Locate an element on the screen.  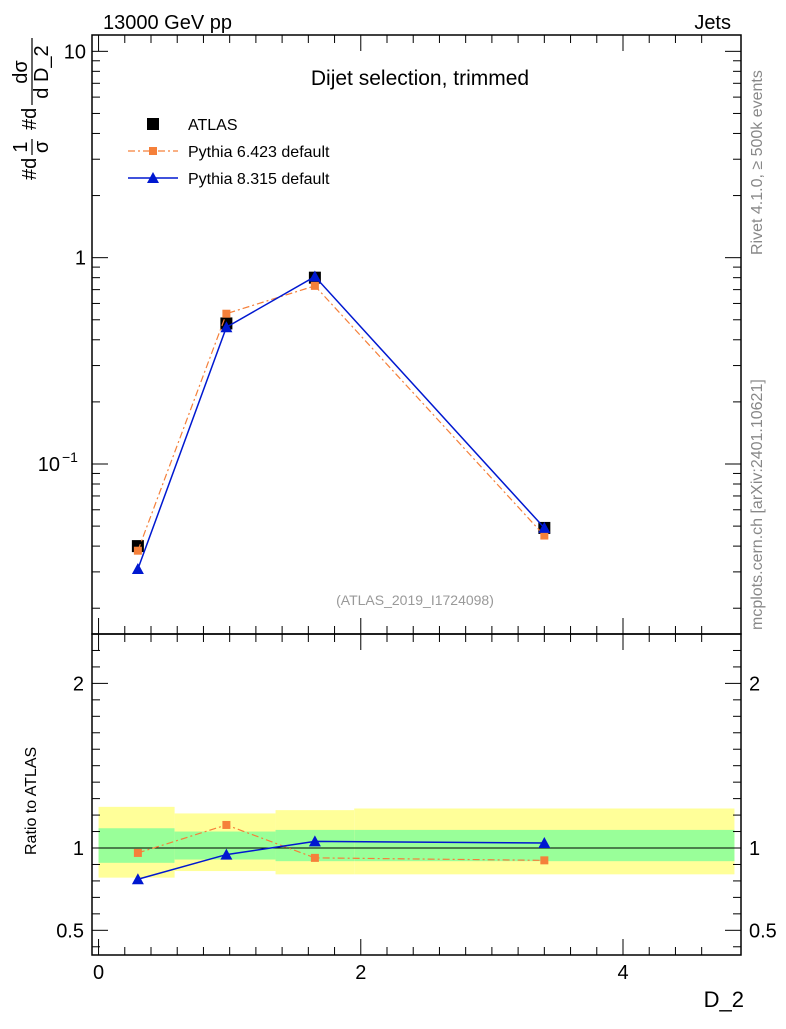
legend-label: ATLAS is located at coordinates (213, 125).